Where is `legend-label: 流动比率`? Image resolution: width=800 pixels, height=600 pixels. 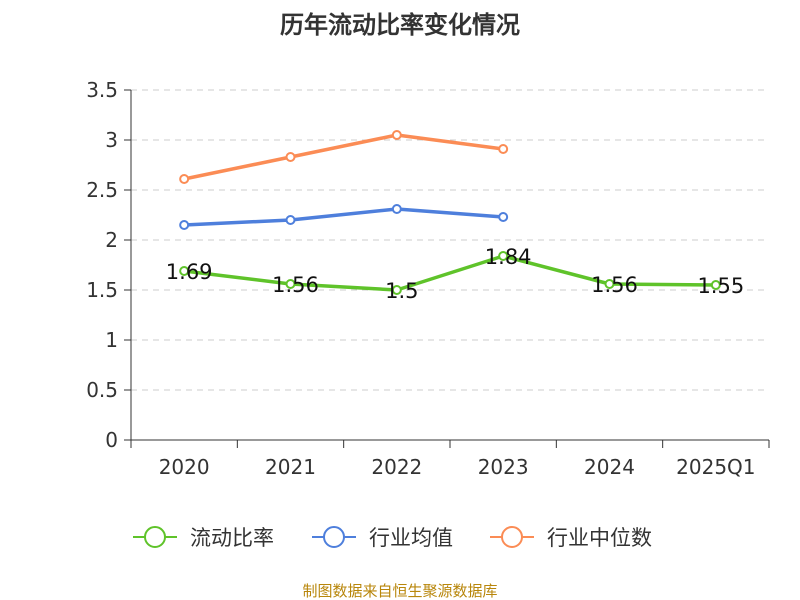
legend-label: 流动比率 is located at coordinates (232, 538).